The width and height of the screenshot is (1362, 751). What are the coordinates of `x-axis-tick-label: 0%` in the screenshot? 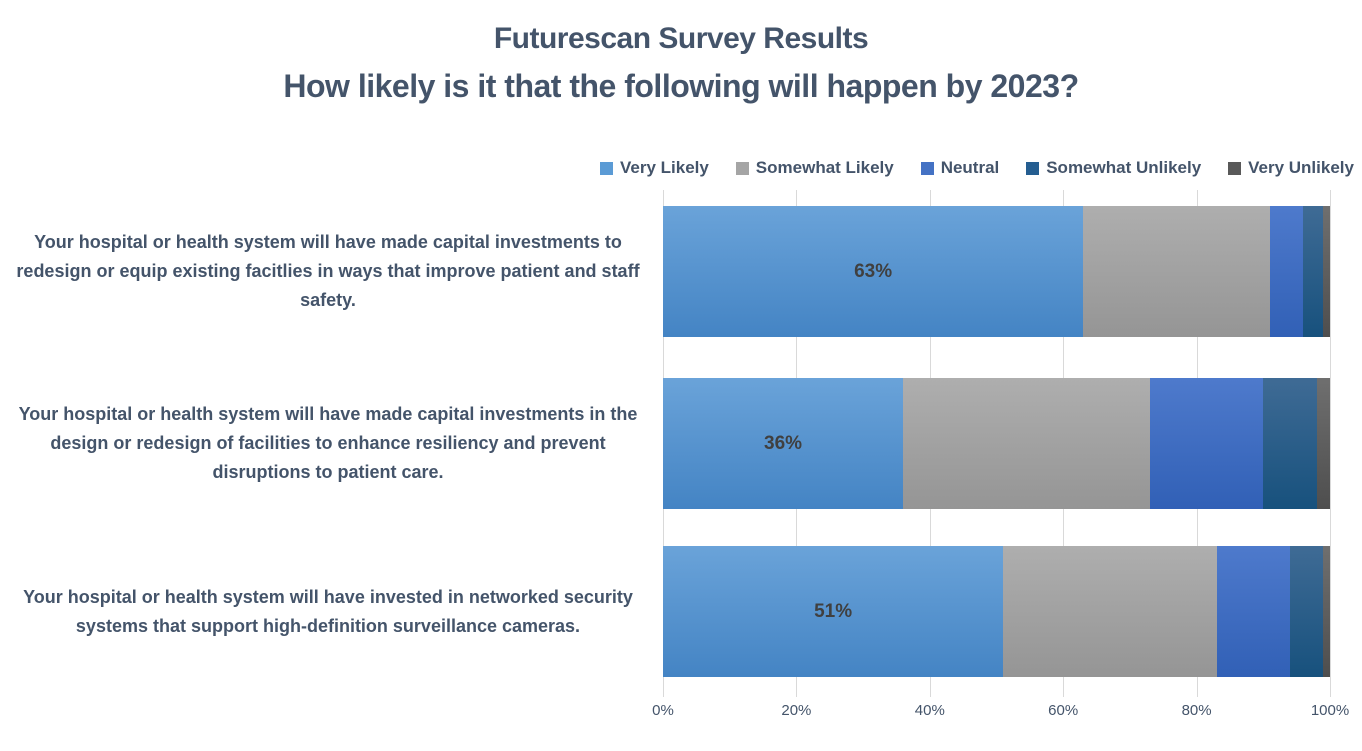 It's located at (663, 710).